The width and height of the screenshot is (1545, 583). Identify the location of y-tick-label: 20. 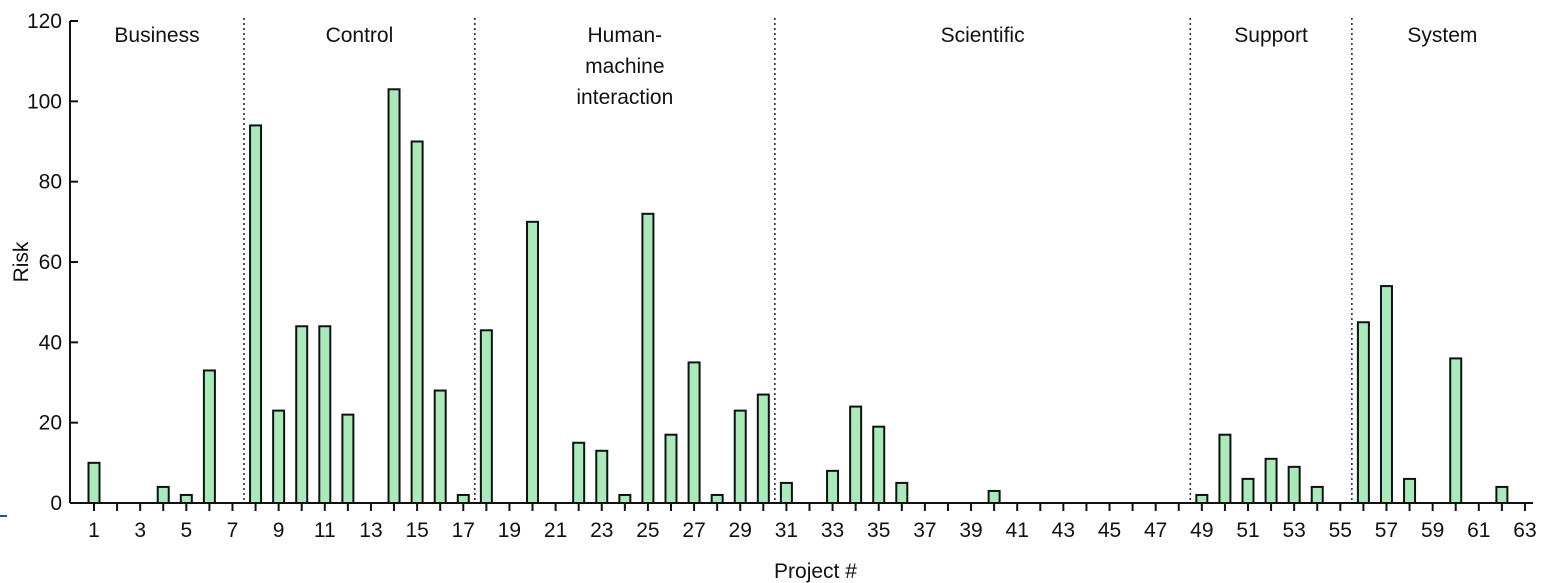
(50, 423).